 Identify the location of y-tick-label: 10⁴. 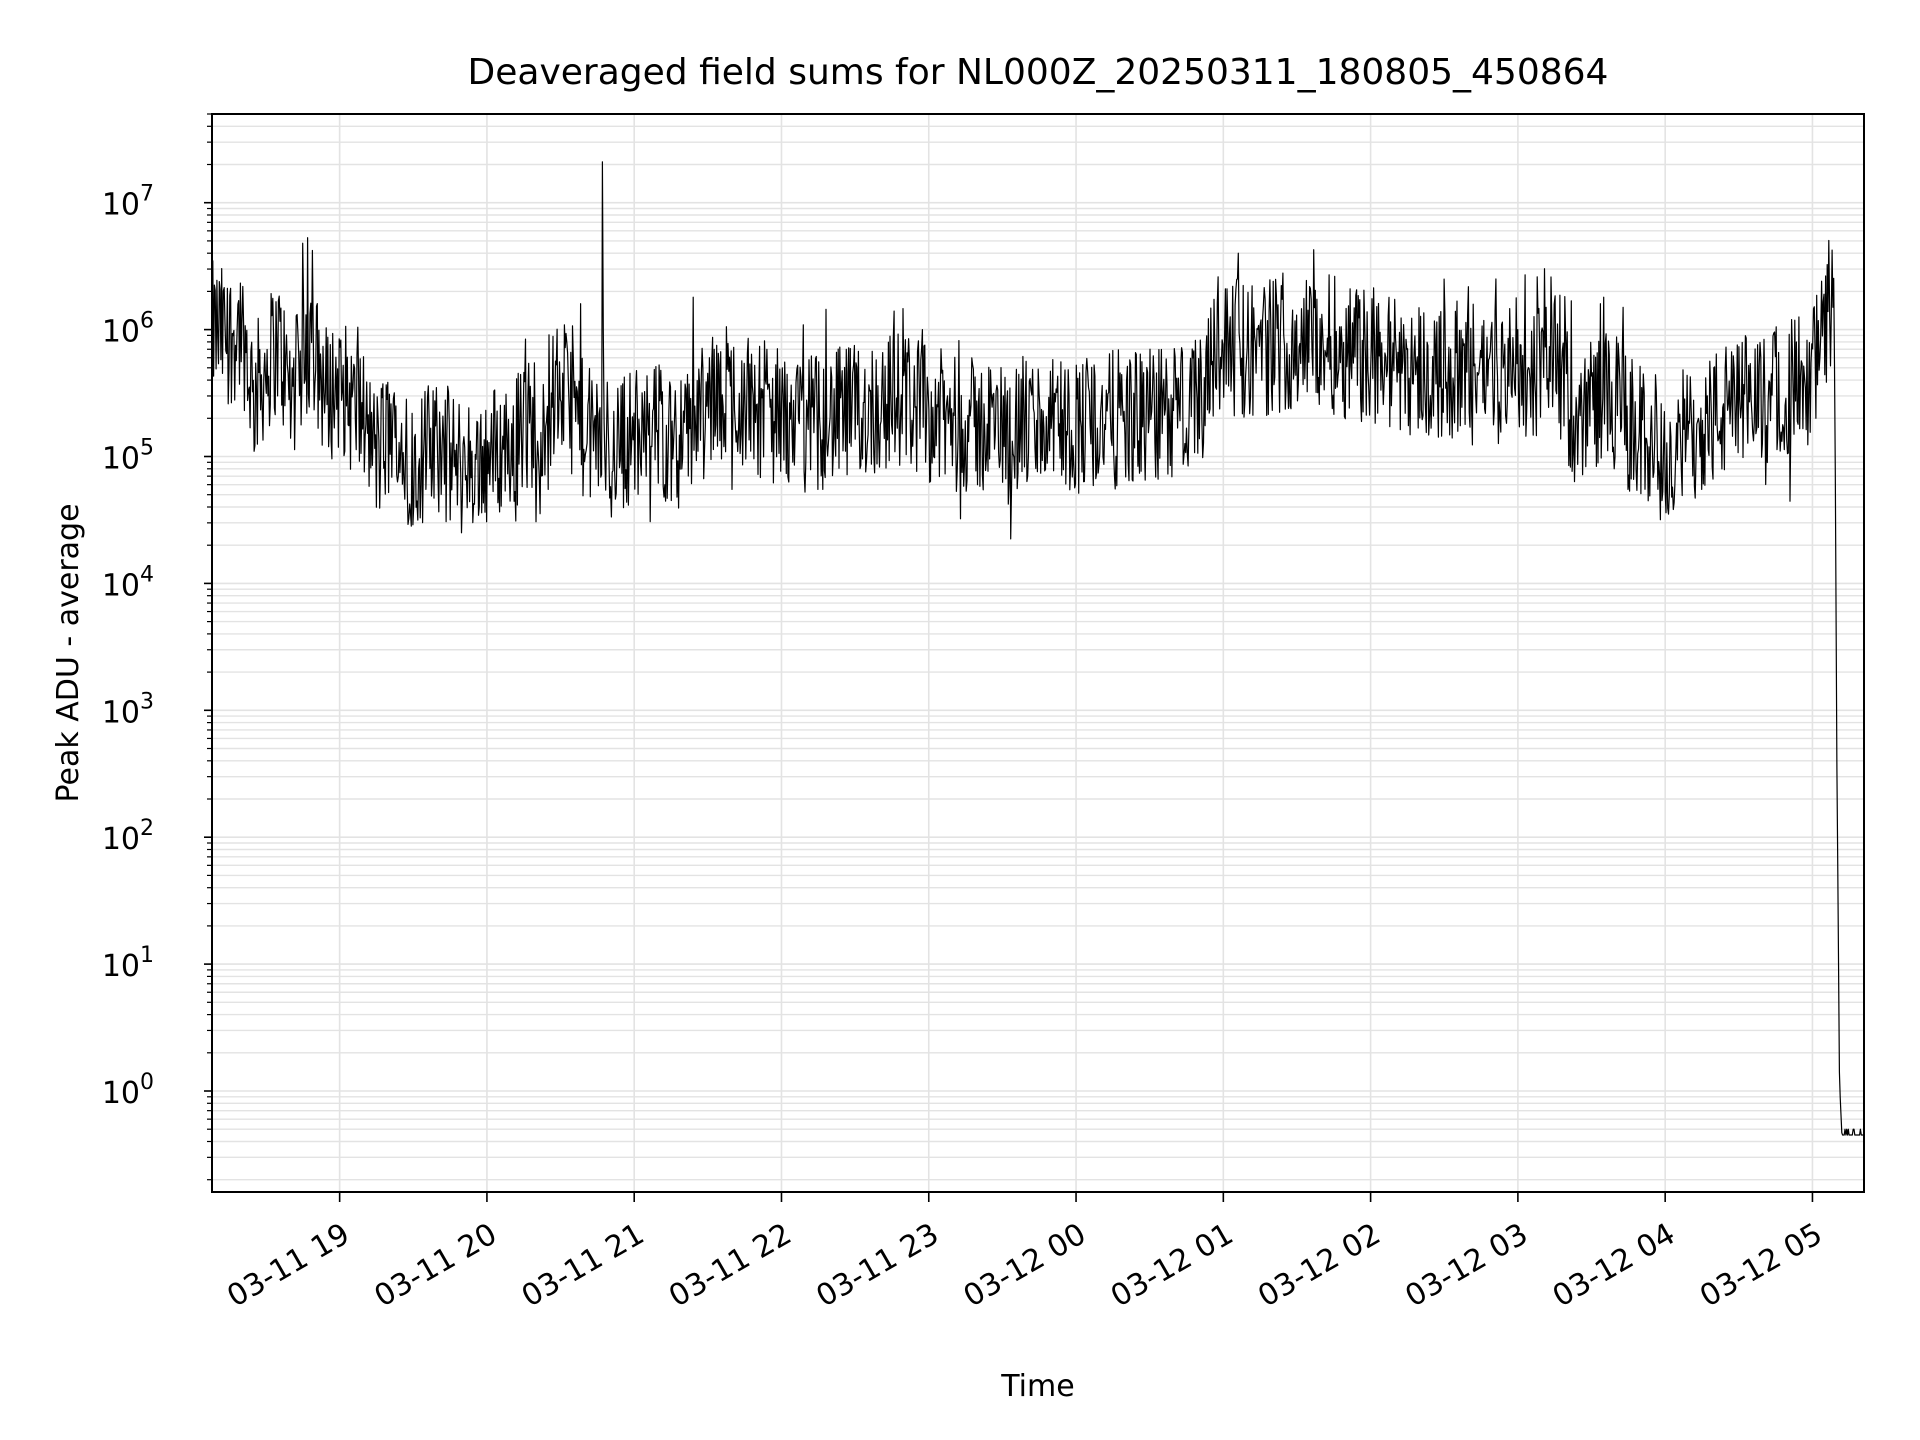
(128, 582).